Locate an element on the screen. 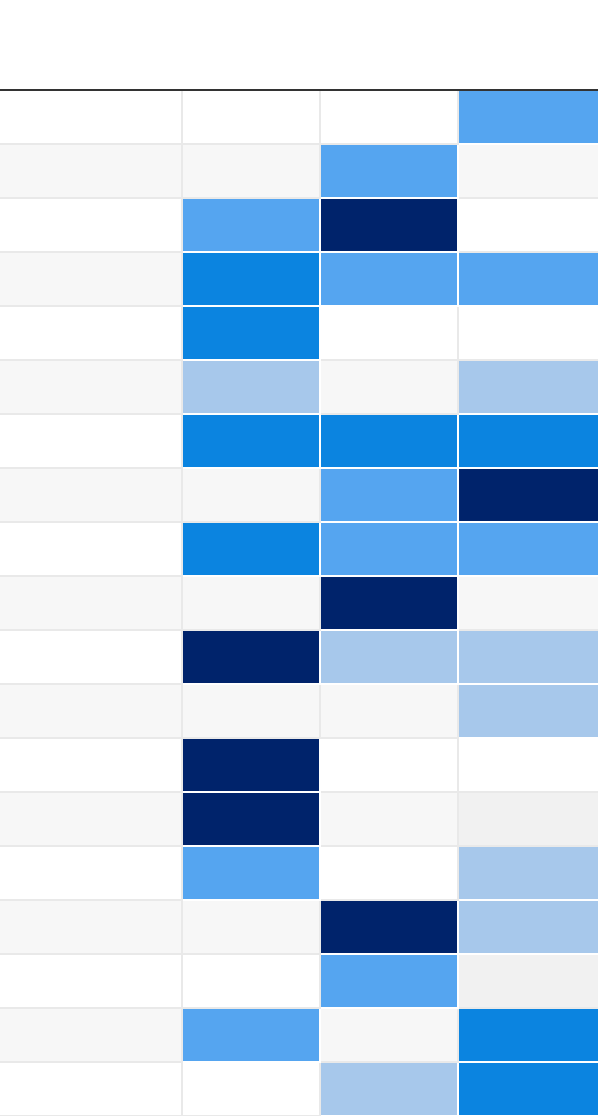 The width and height of the screenshot is (598, 1116). table-header is located at coordinates (299, 45).